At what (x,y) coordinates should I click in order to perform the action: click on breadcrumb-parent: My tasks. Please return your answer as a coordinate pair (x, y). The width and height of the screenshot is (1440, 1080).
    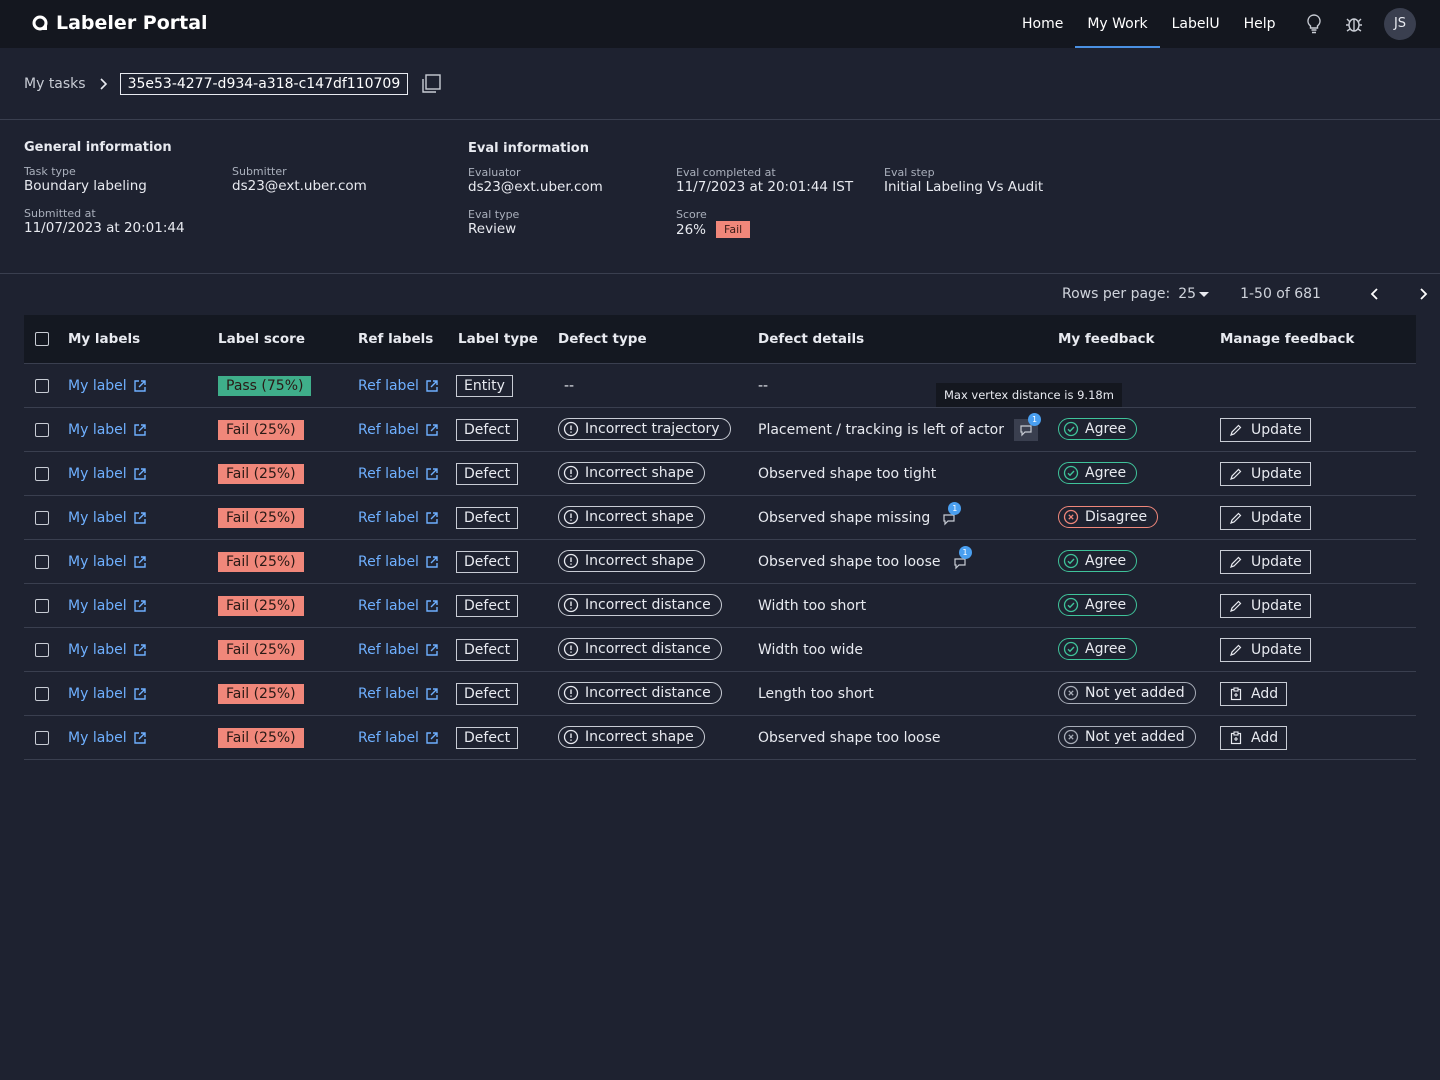
    Looking at the image, I should click on (55, 84).